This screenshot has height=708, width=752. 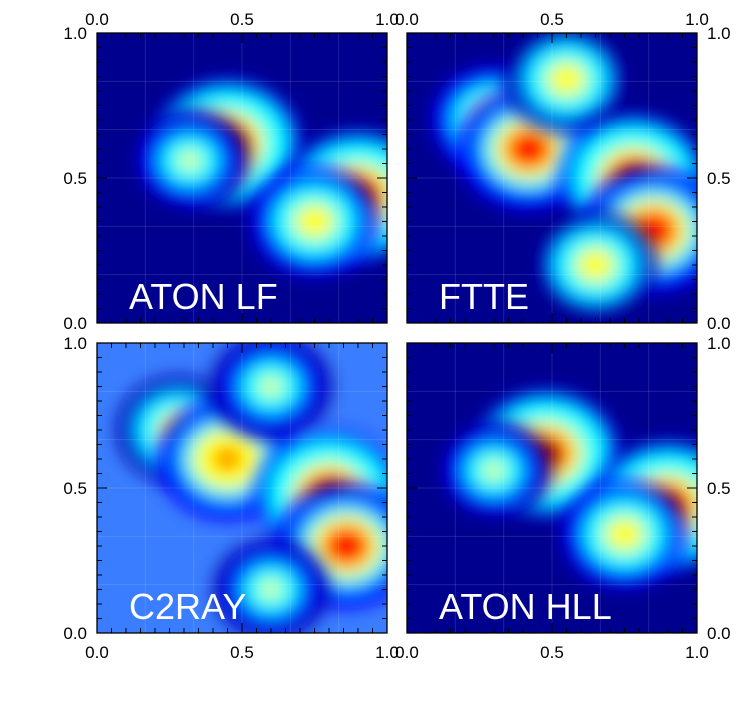 I want to click on panel-label: C2RAY, so click(x=187, y=606).